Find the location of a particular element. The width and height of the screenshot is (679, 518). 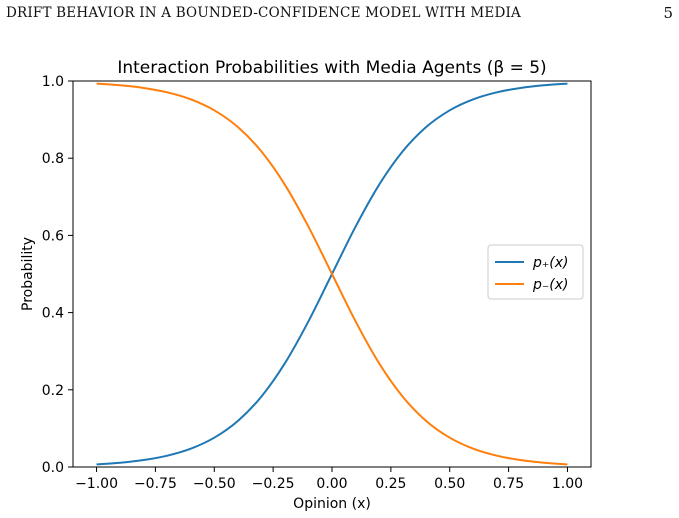

x-tick-label: 0.00 is located at coordinates (331, 484).